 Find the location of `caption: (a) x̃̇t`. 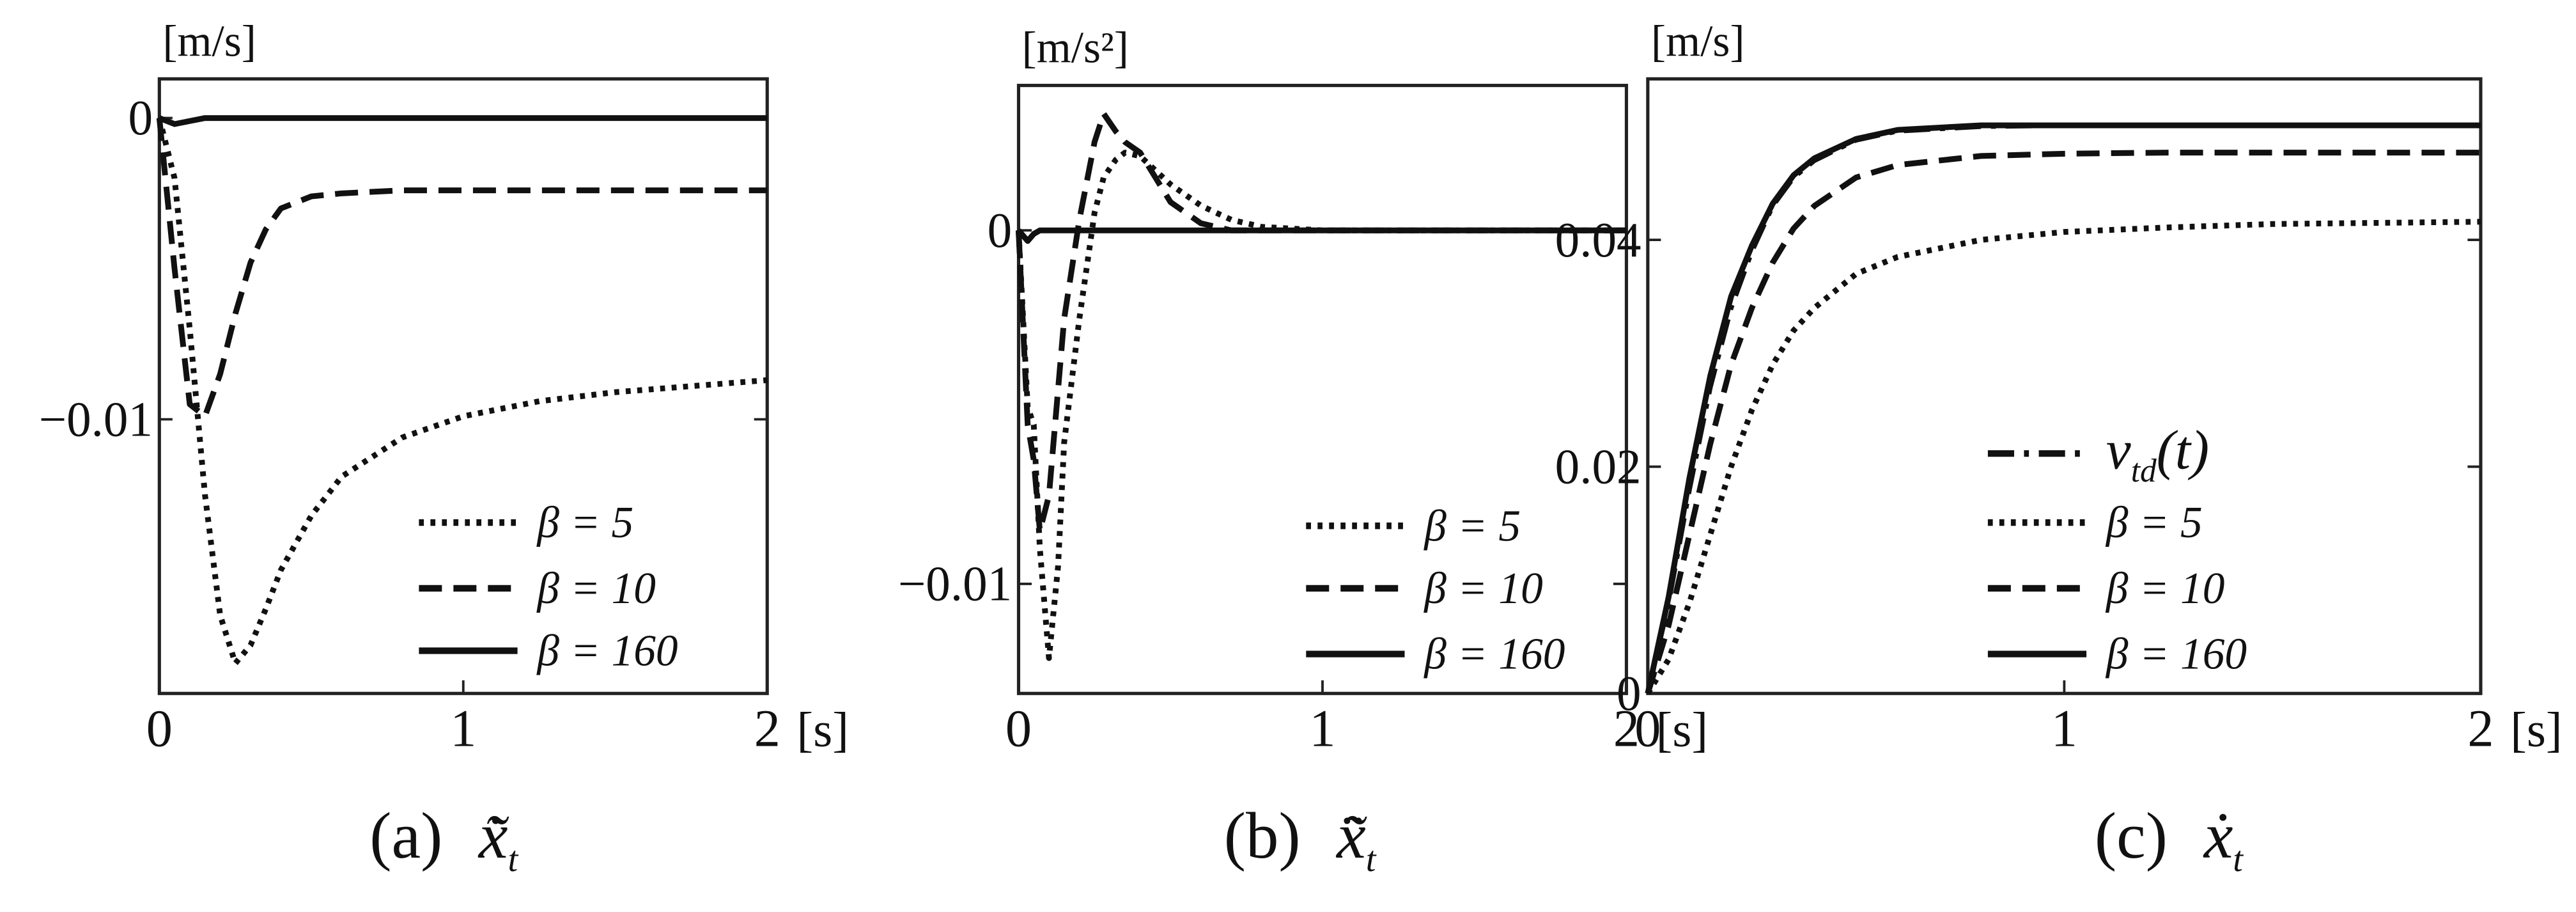

caption: (a) x̃̇t is located at coordinates (444, 839).